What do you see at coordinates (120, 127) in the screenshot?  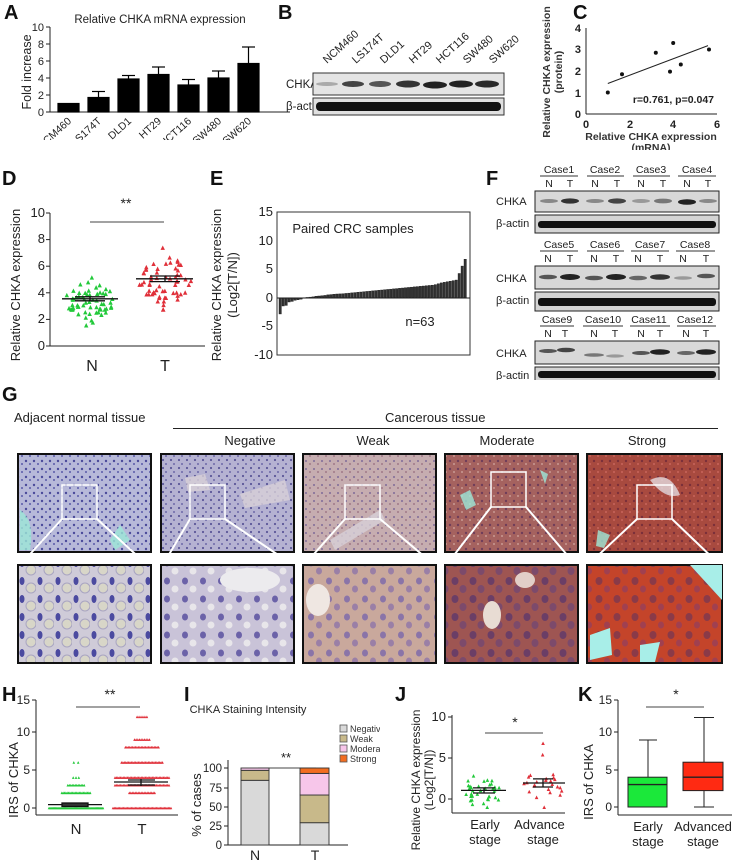 I see `svg-text: DLD1` at bounding box center [120, 127].